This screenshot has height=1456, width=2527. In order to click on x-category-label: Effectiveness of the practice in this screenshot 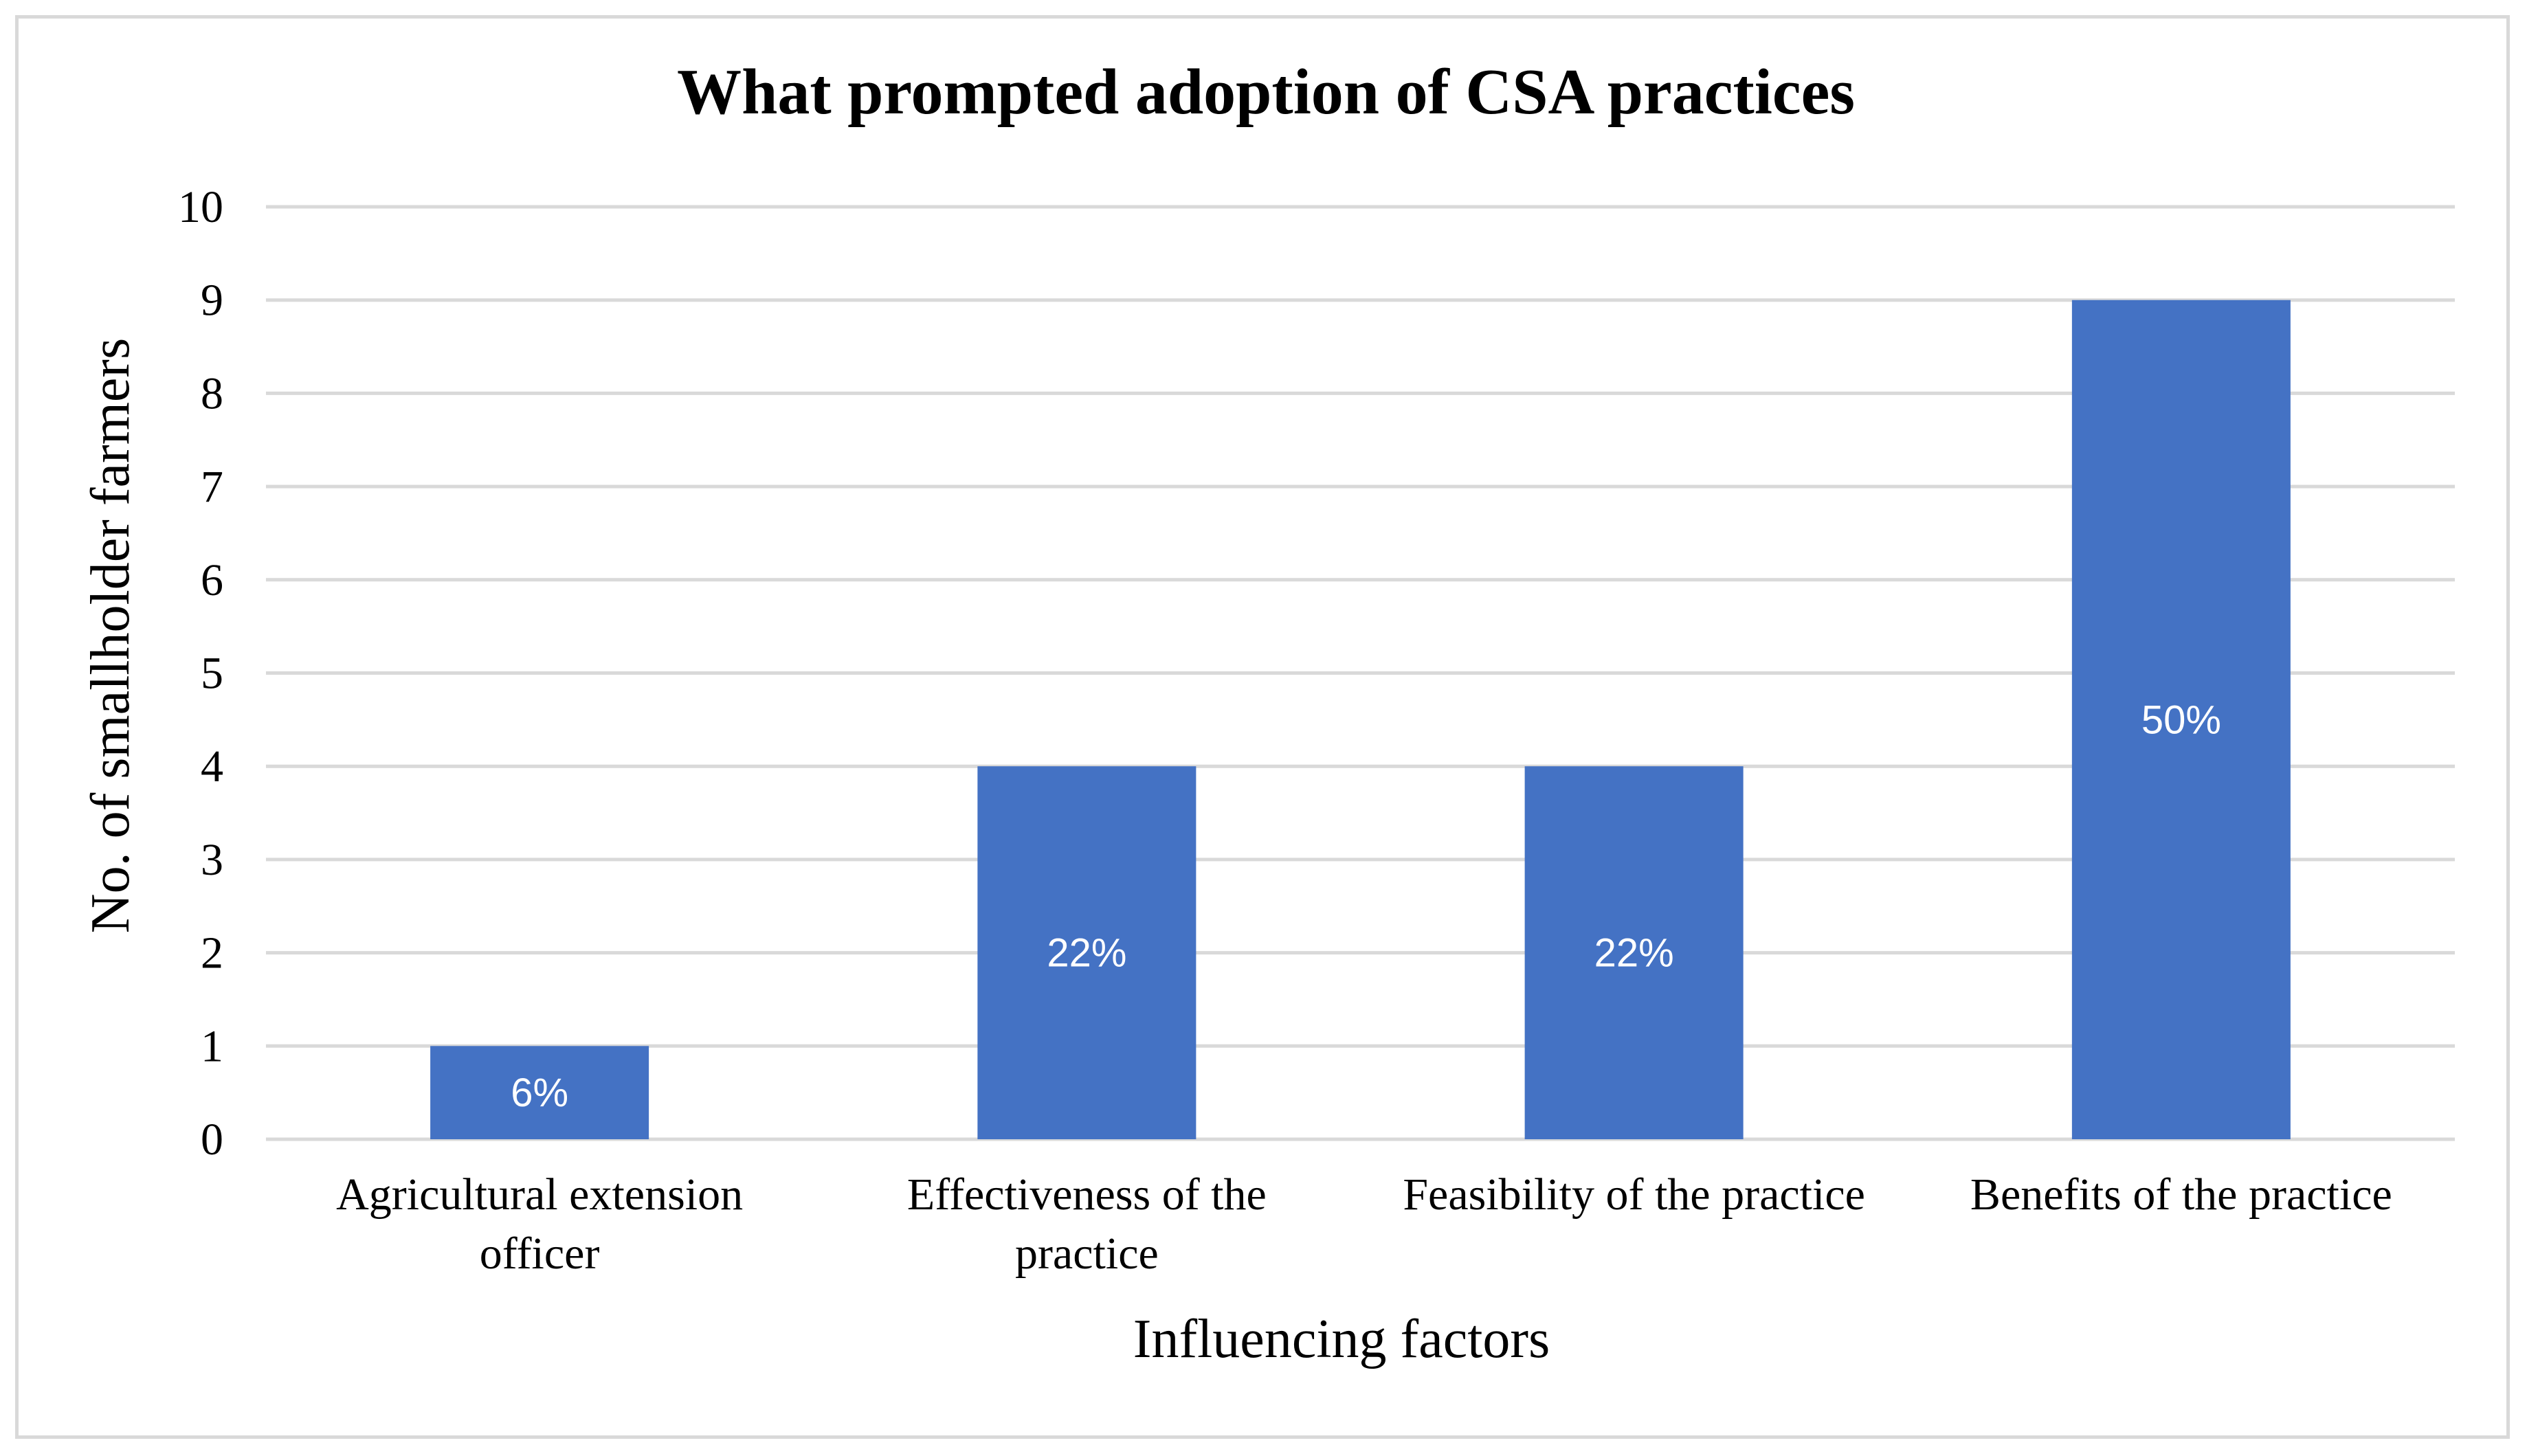, I will do `click(1087, 1224)`.